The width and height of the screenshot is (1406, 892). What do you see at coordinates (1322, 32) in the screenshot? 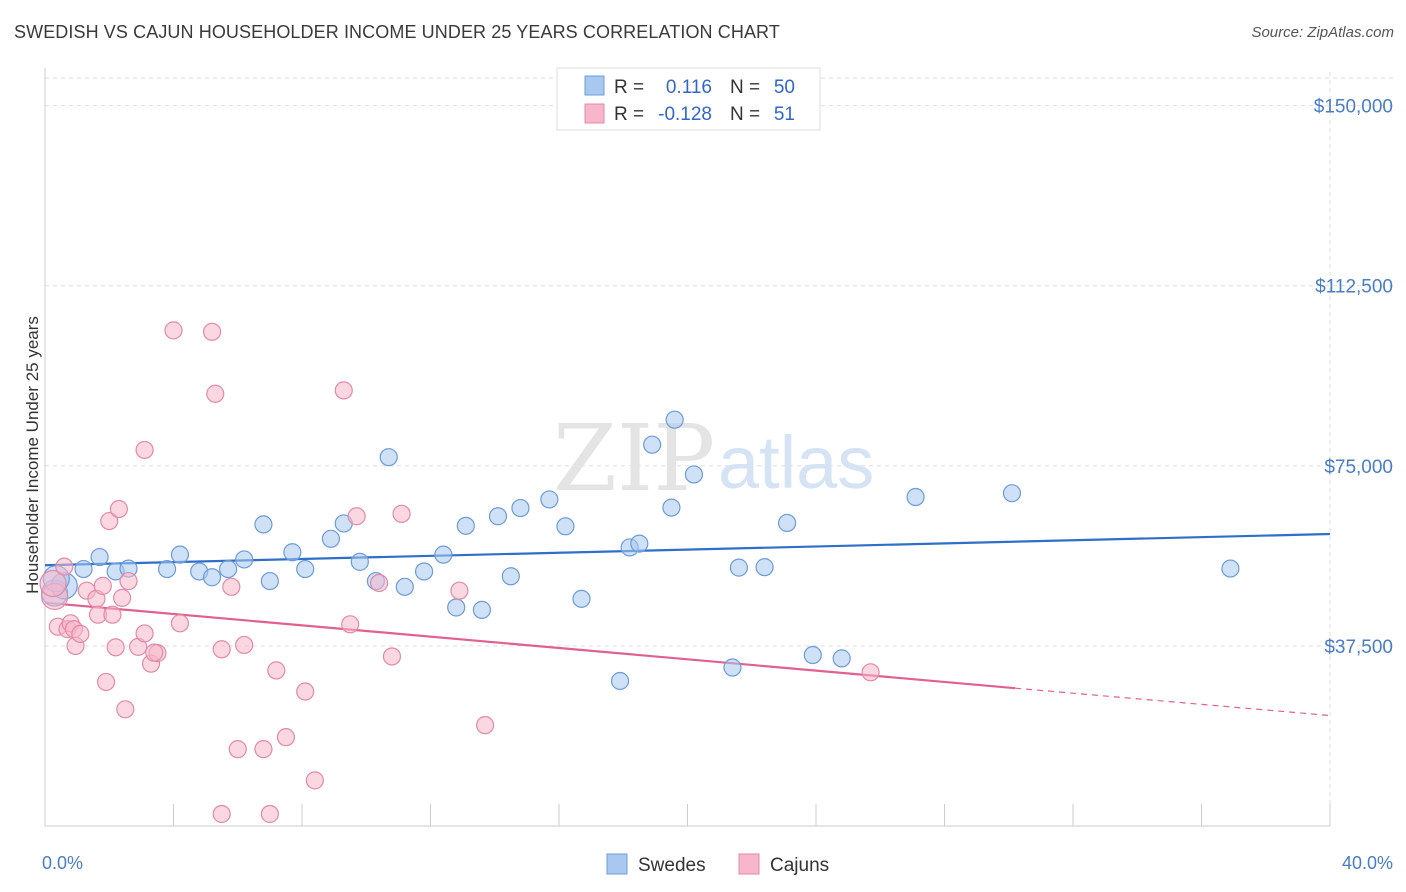
I see `source-label: Source: ZipAtlas.com` at bounding box center [1322, 32].